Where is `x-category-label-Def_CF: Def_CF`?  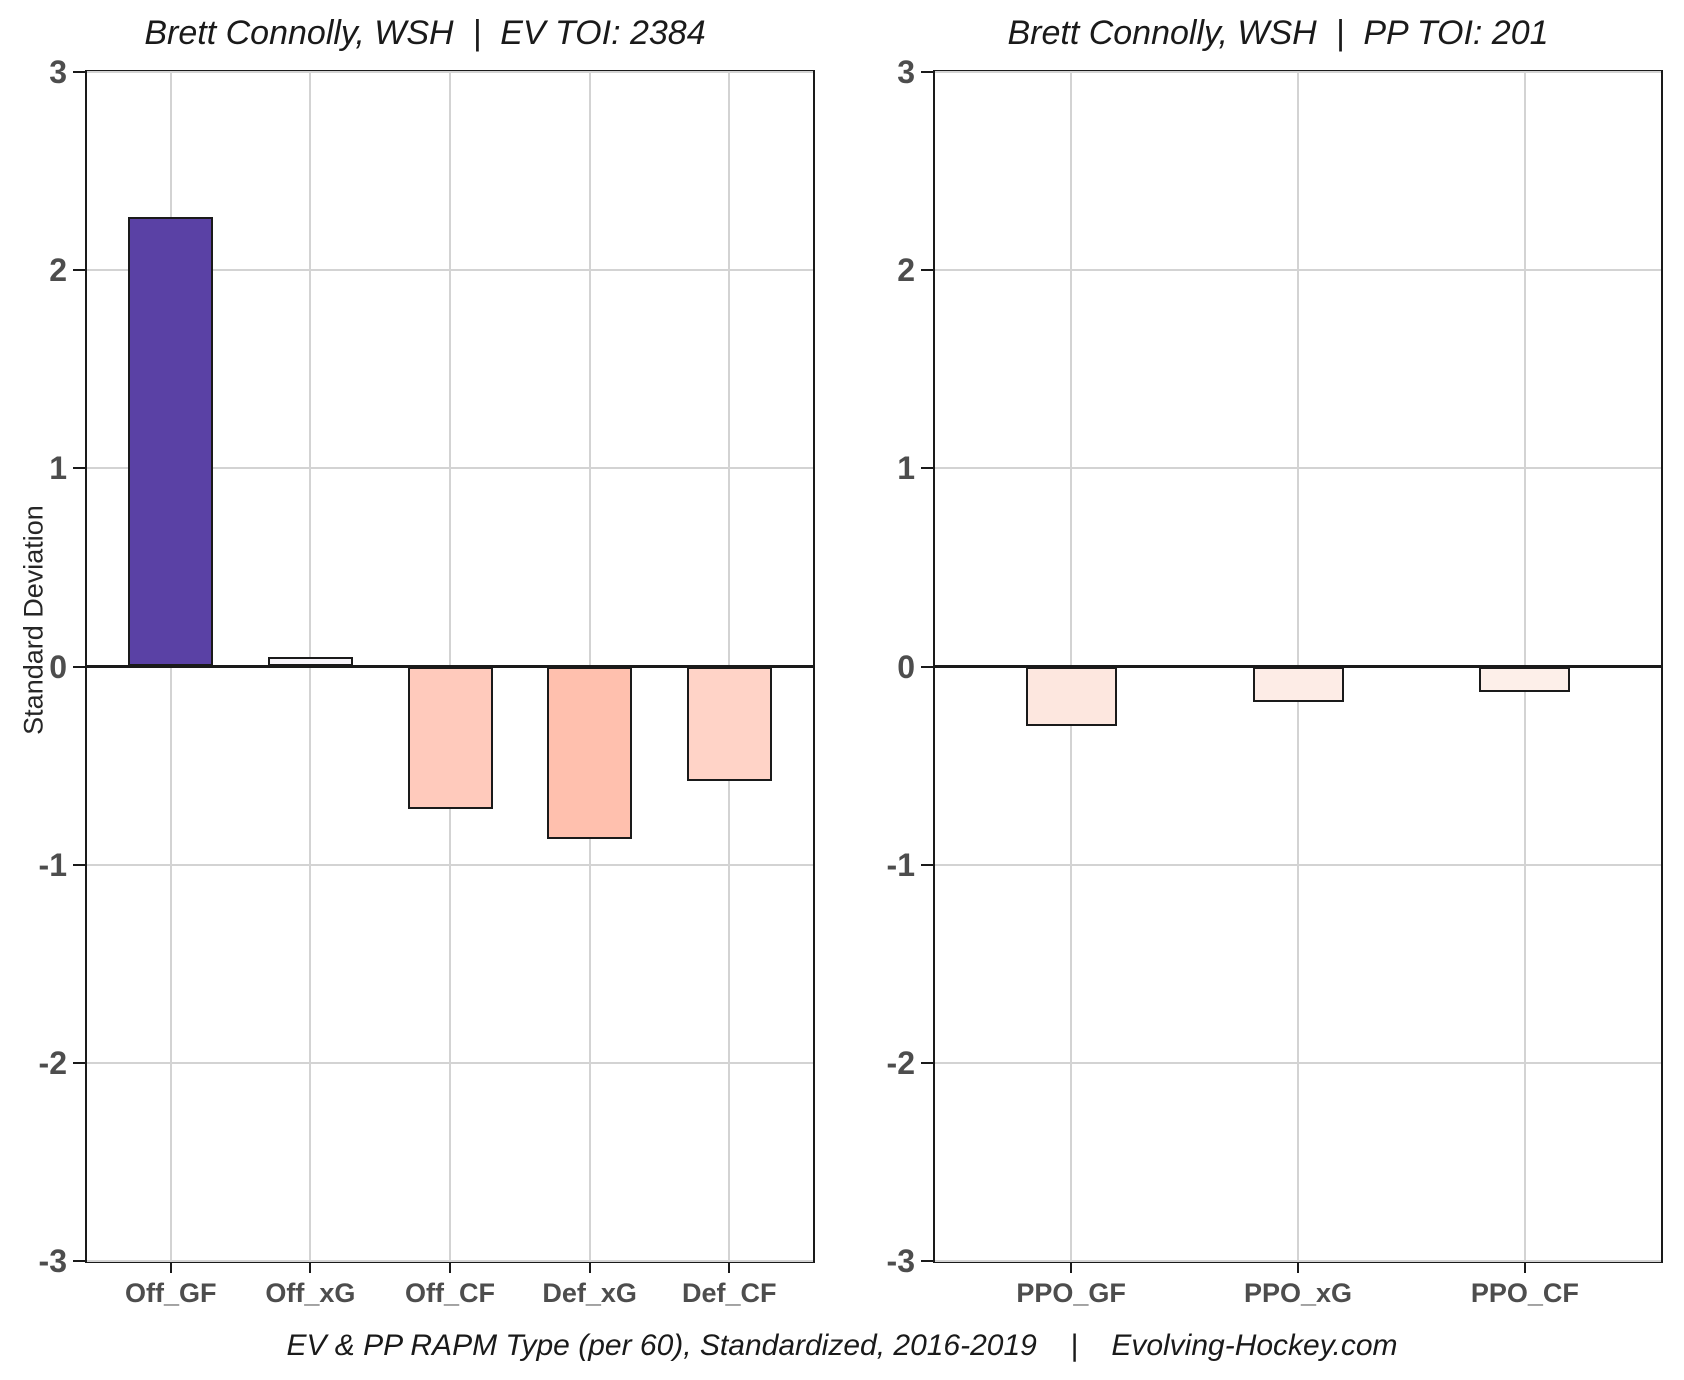 x-category-label-Def_CF: Def_CF is located at coordinates (729, 1293).